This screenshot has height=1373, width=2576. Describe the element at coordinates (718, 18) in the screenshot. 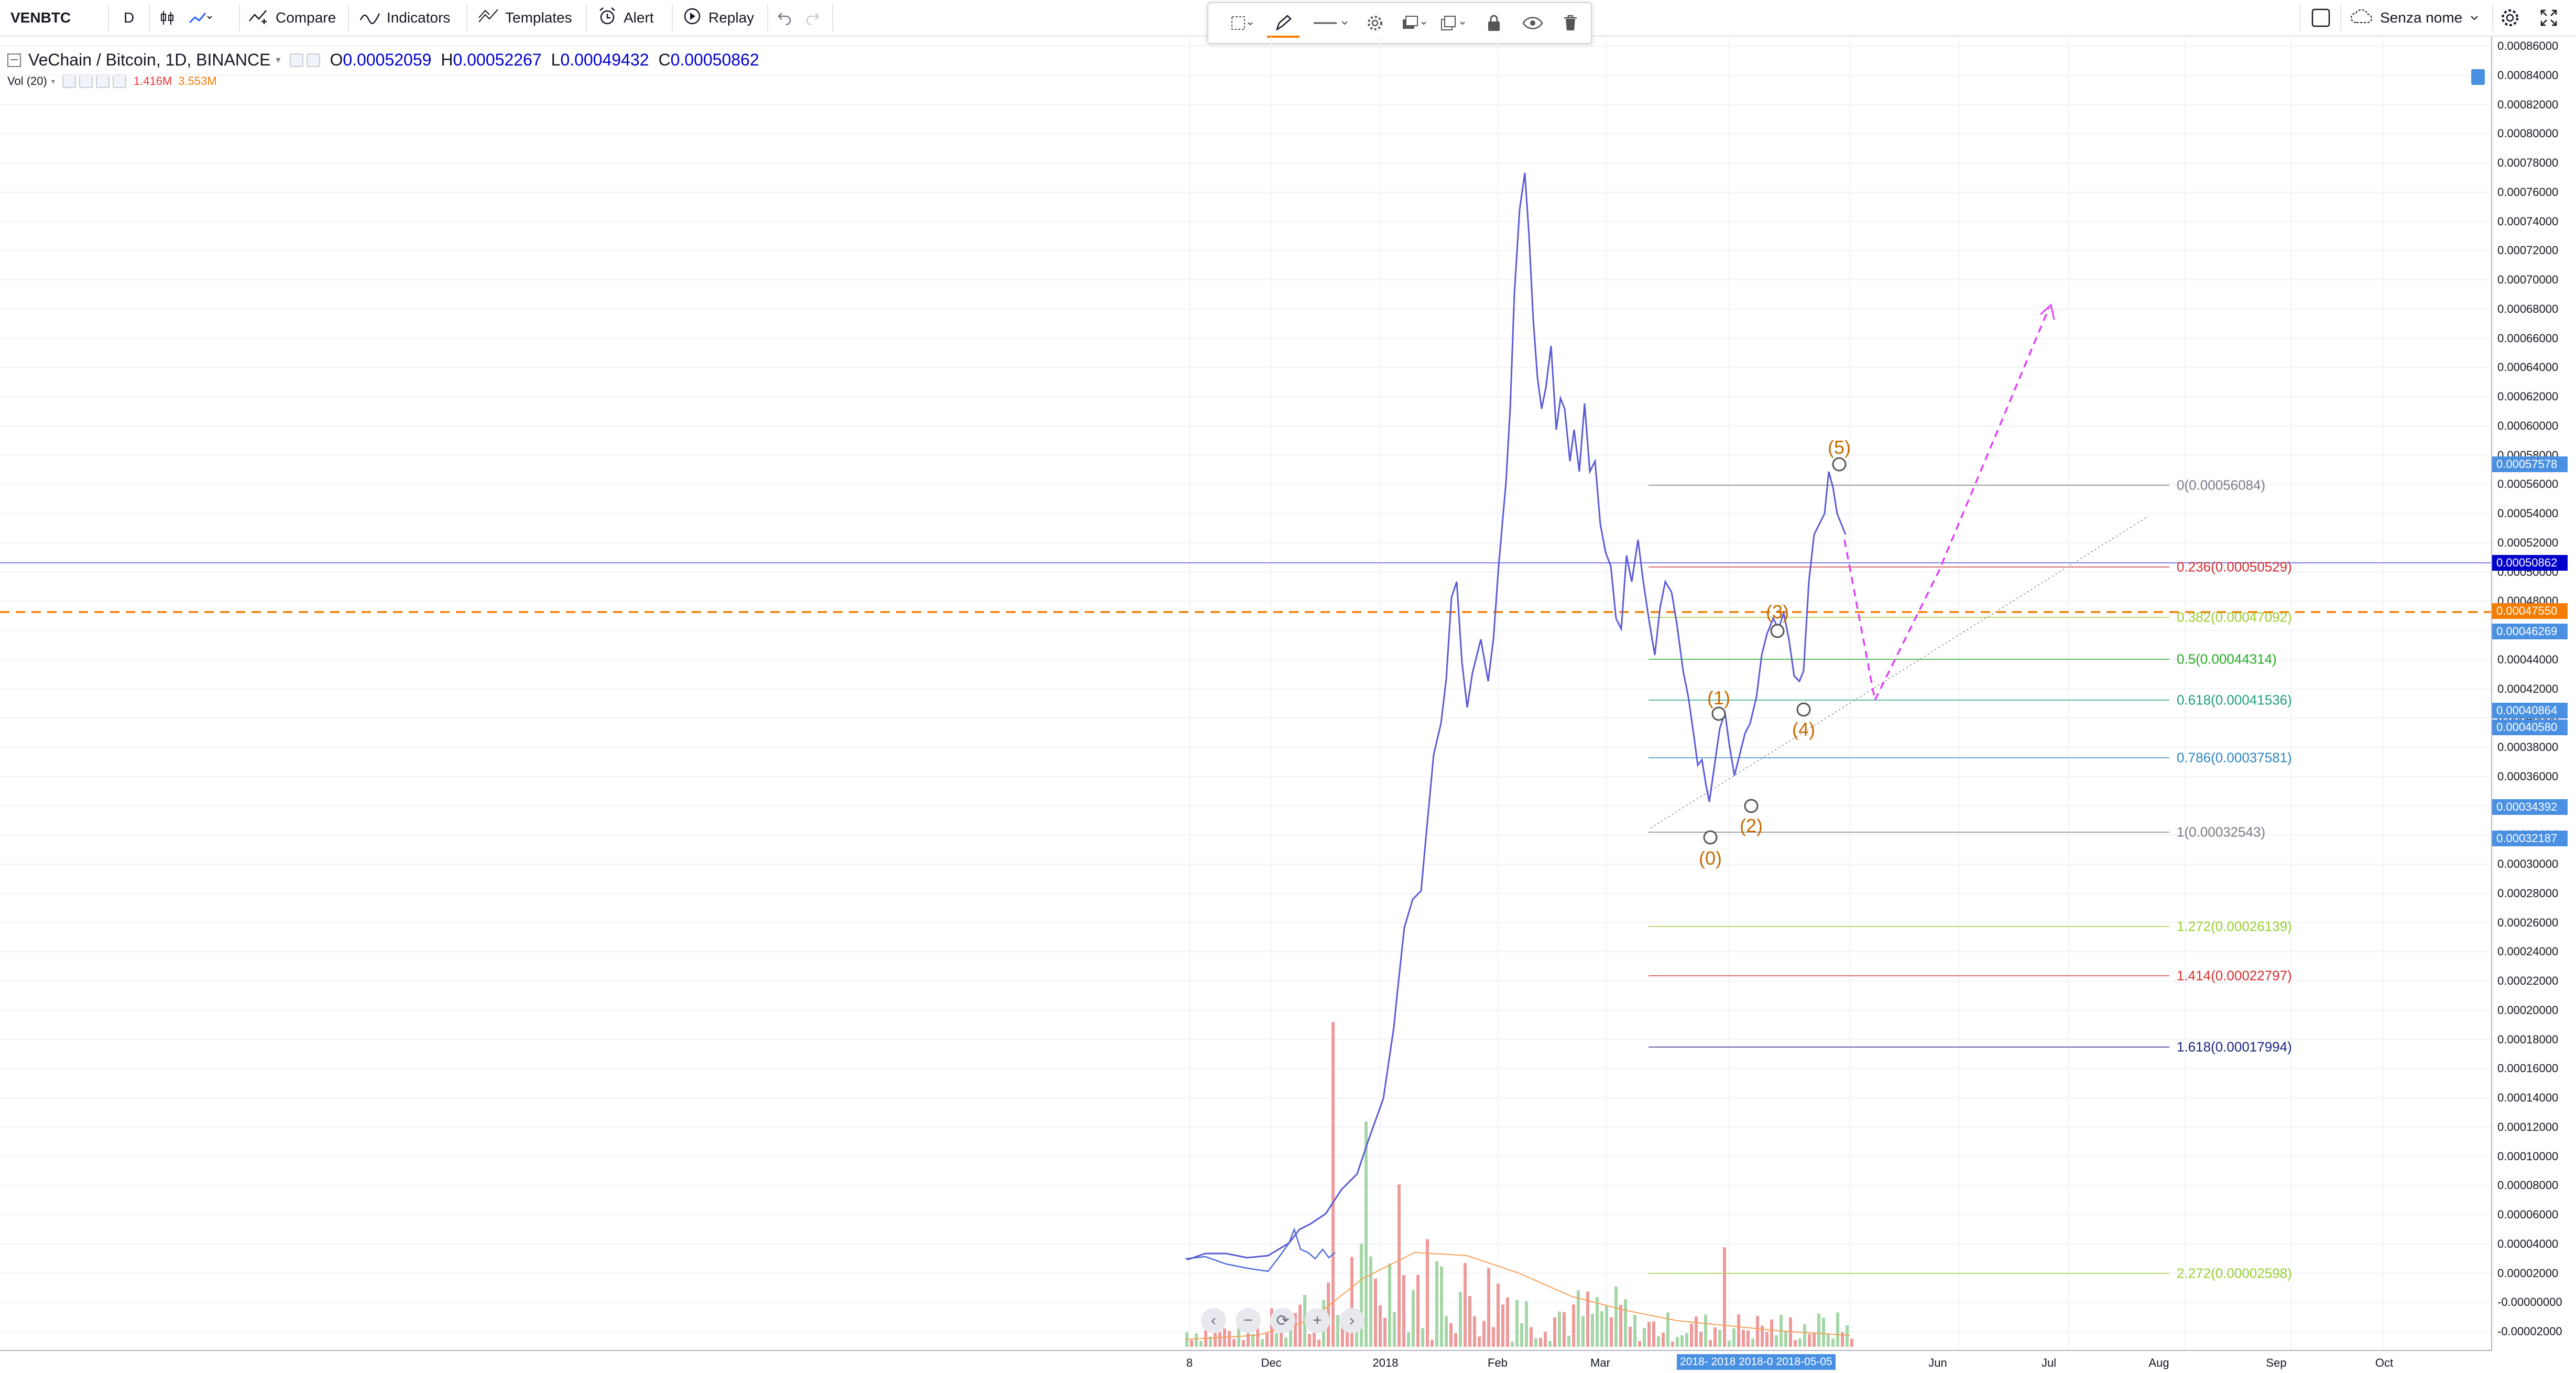

I see `replay-button: Replay` at that location.